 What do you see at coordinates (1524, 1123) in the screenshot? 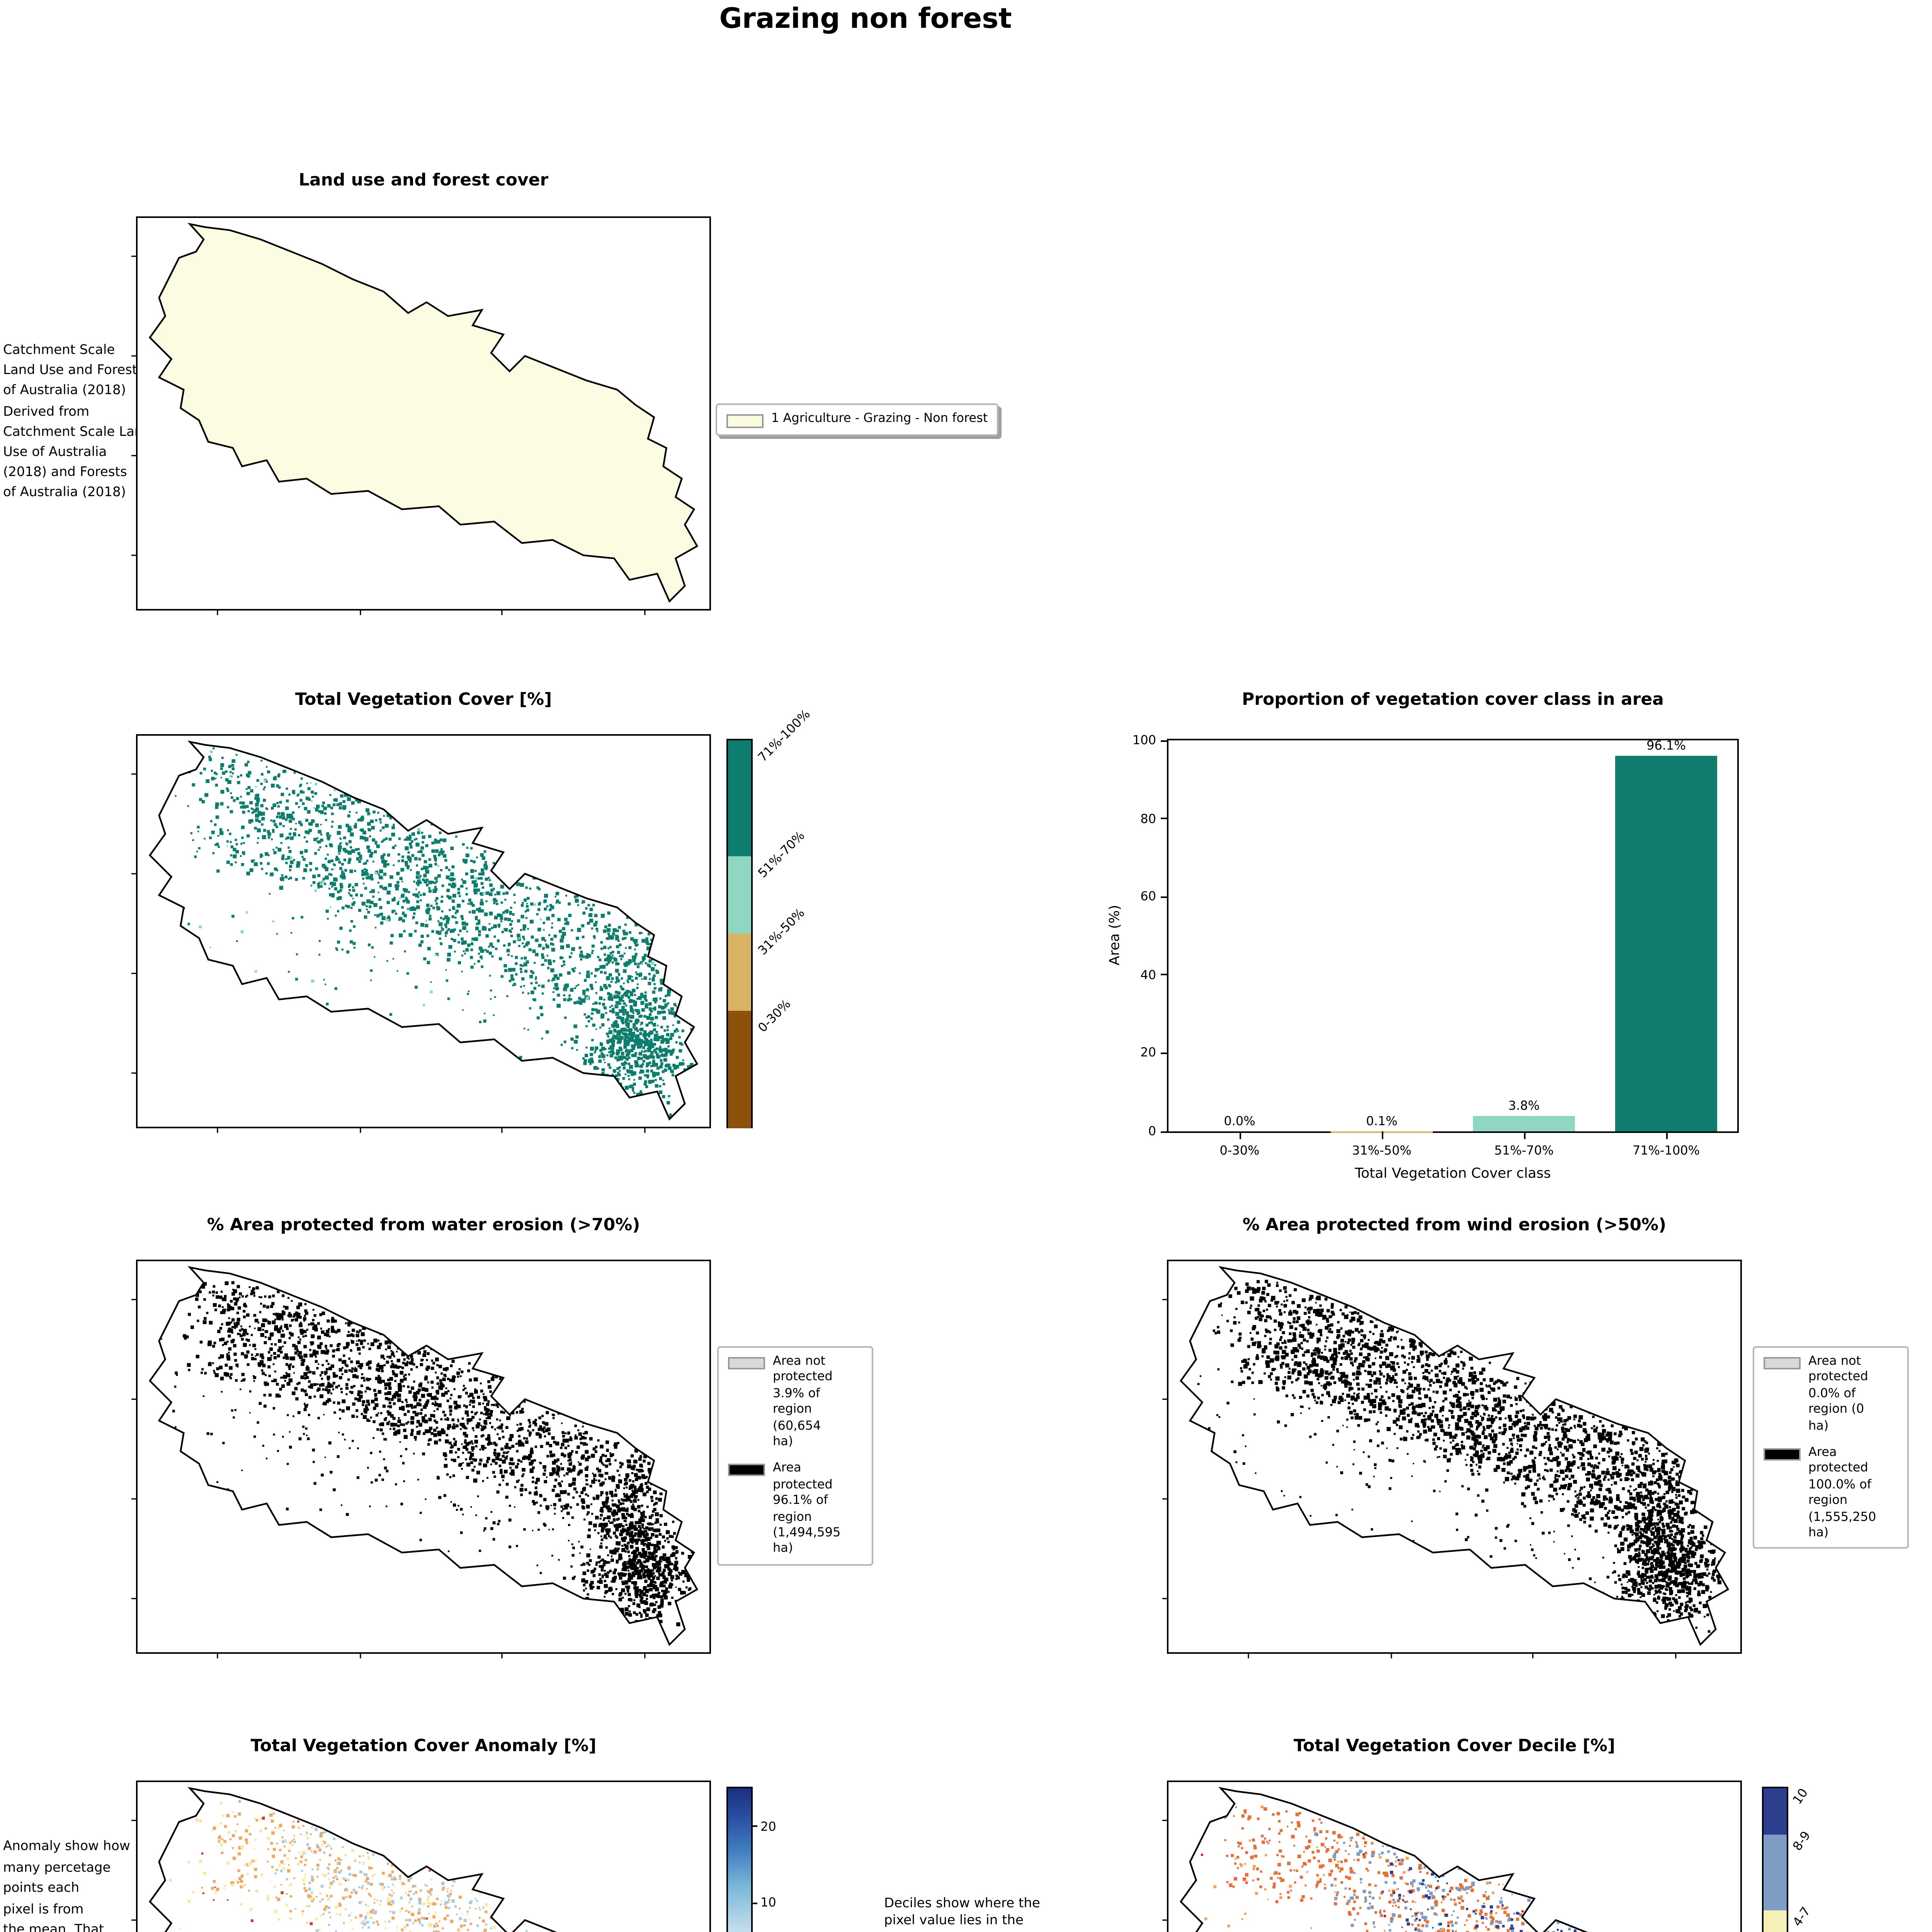
I see `bar-51%-70%` at bounding box center [1524, 1123].